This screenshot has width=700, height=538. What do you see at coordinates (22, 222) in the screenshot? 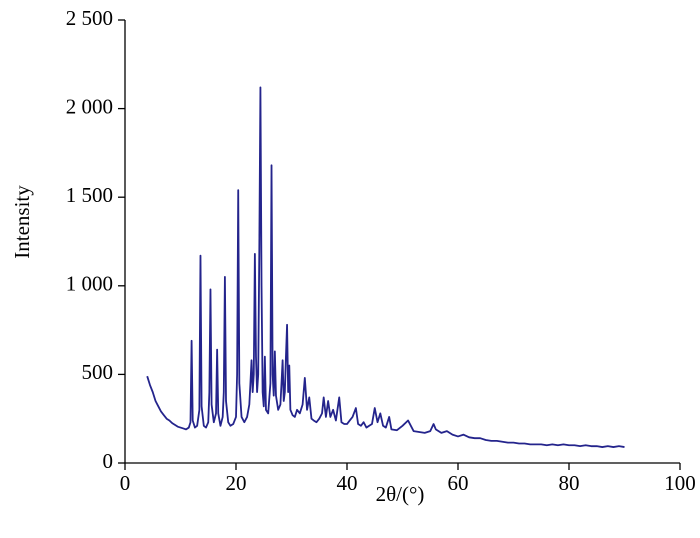
I see `y-axis-label: Intensity` at bounding box center [22, 222].